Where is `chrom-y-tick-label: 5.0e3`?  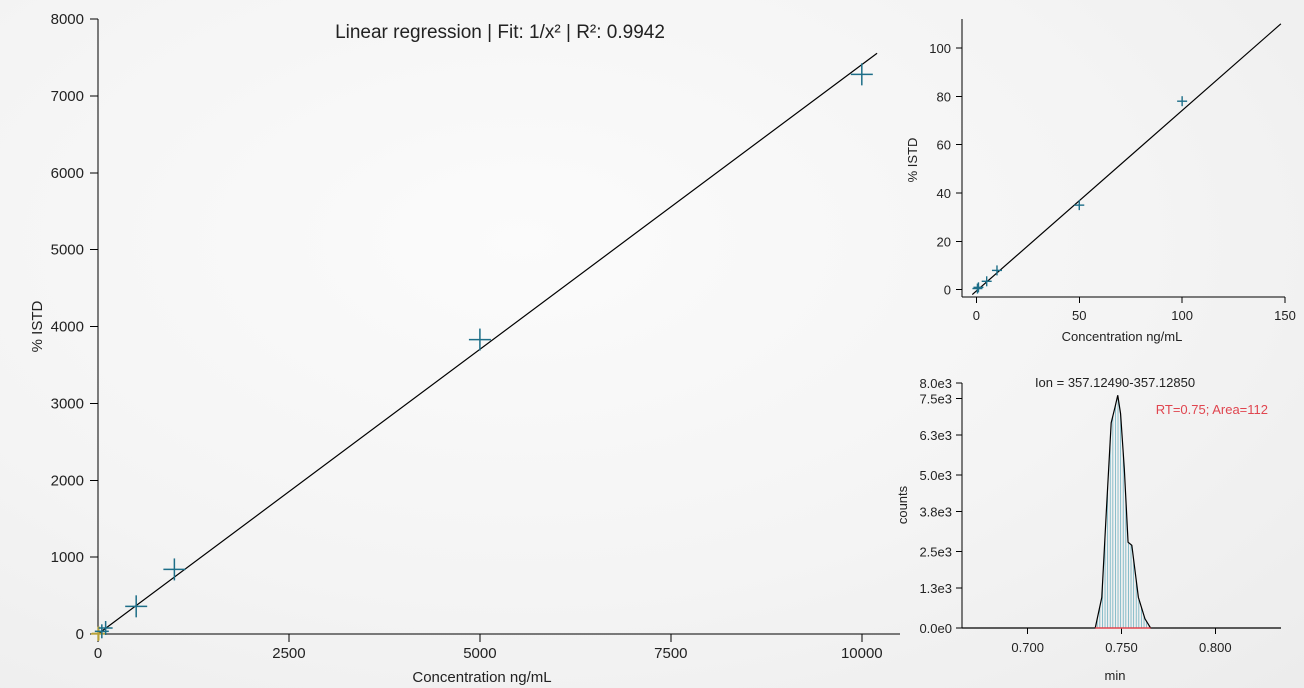
chrom-y-tick-label: 5.0e3 is located at coordinates (935, 475).